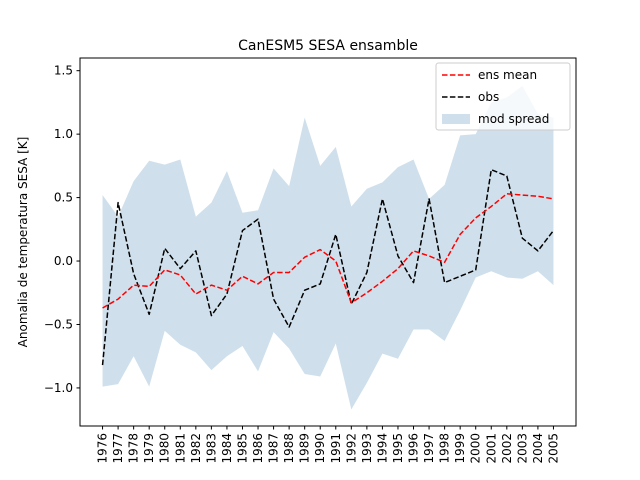  I want to click on x-tick-label: 1996, so click(414, 448).